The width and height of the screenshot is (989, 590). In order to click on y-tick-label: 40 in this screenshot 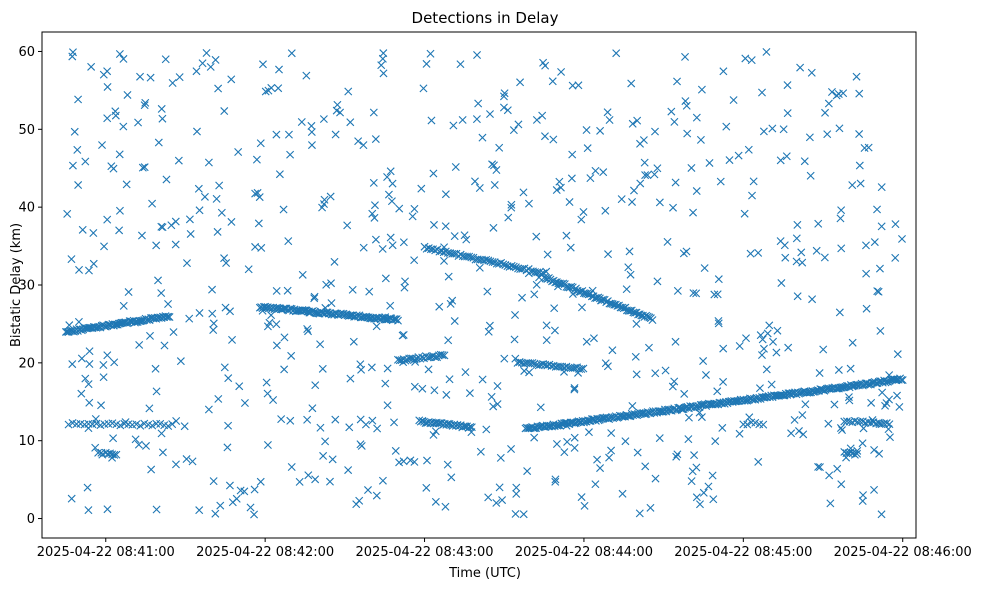, I will do `click(26, 208)`.